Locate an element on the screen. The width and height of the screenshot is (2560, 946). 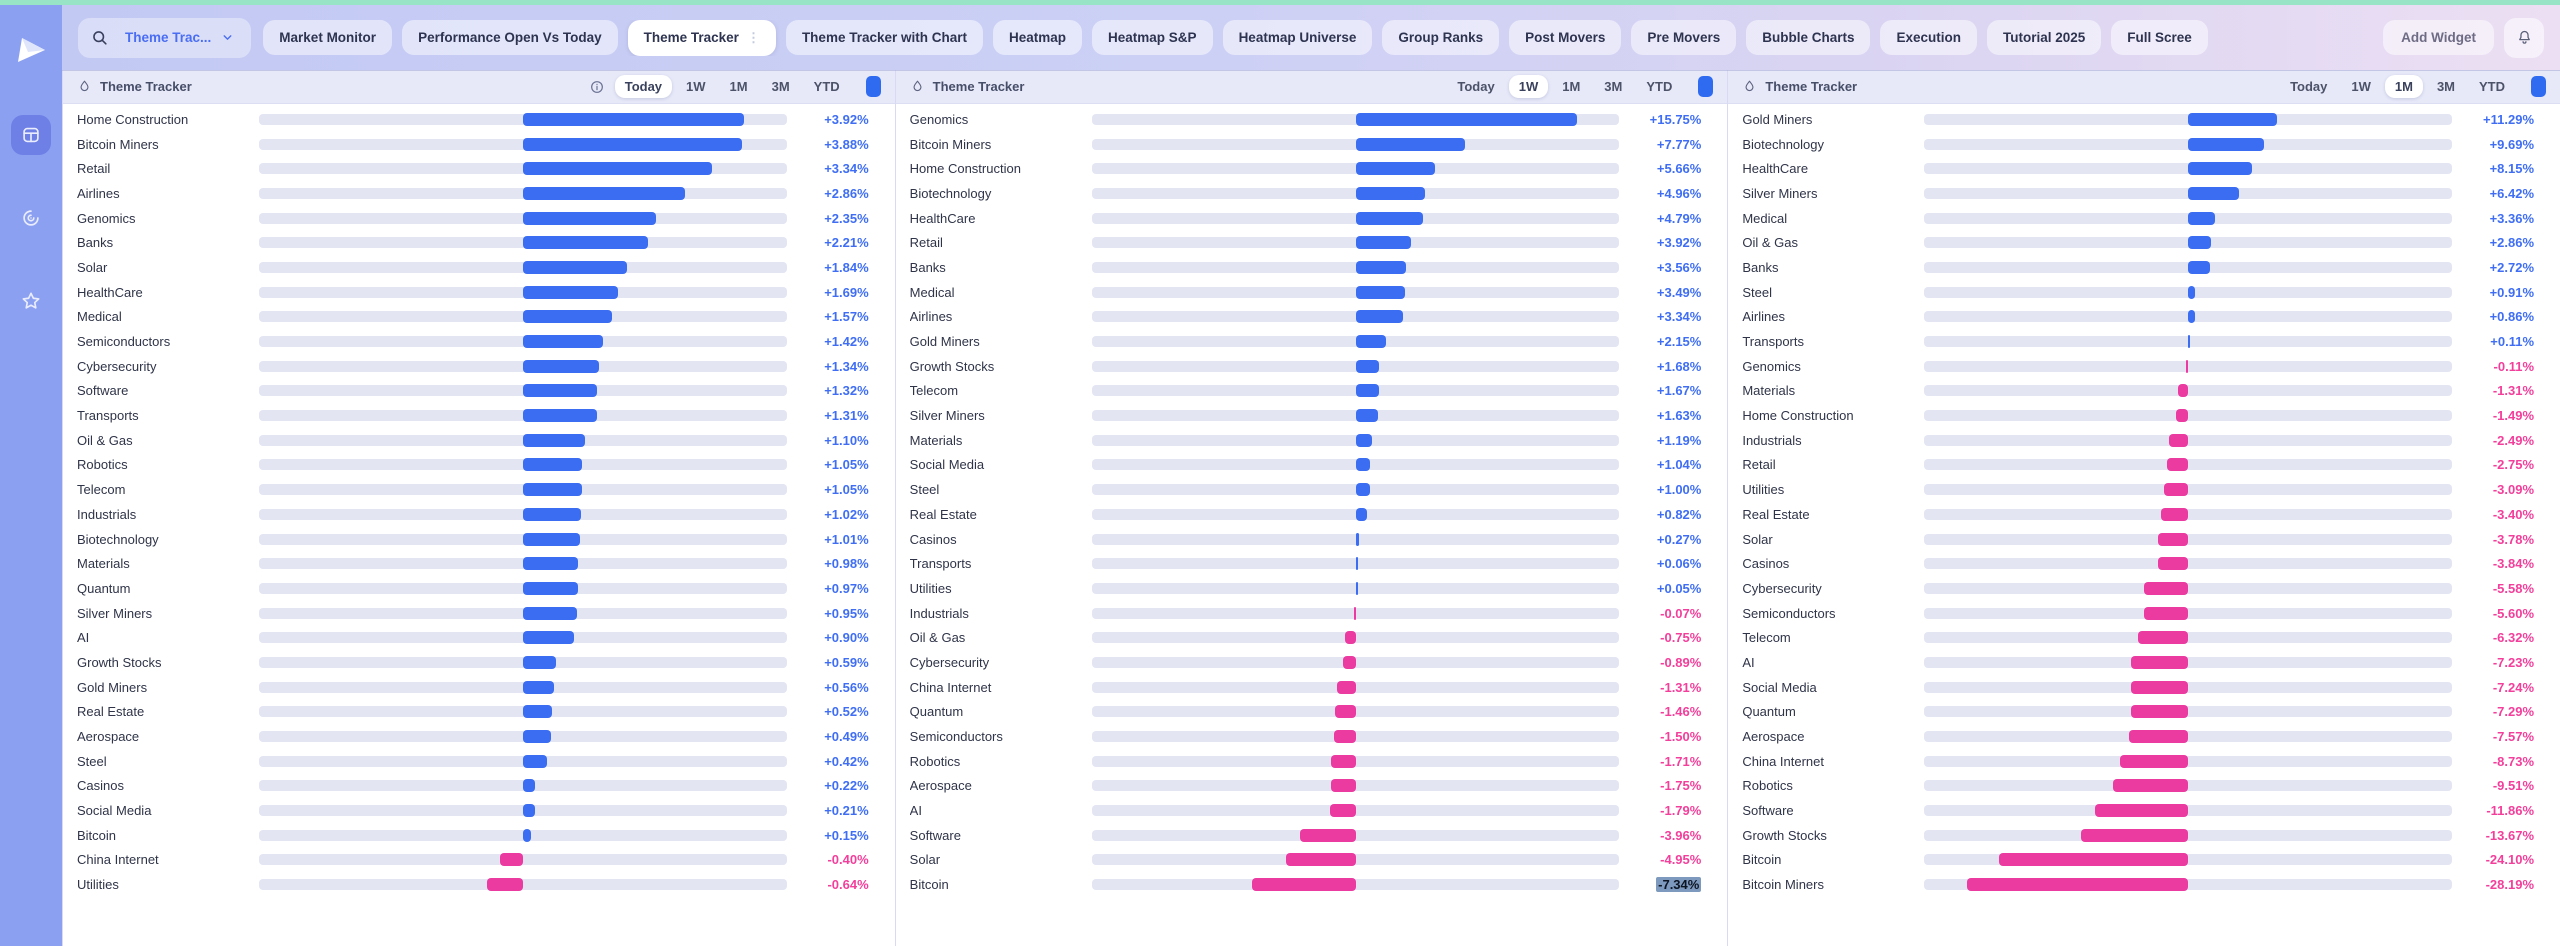
theme-row: Steel +0.42% is located at coordinates (479, 761).